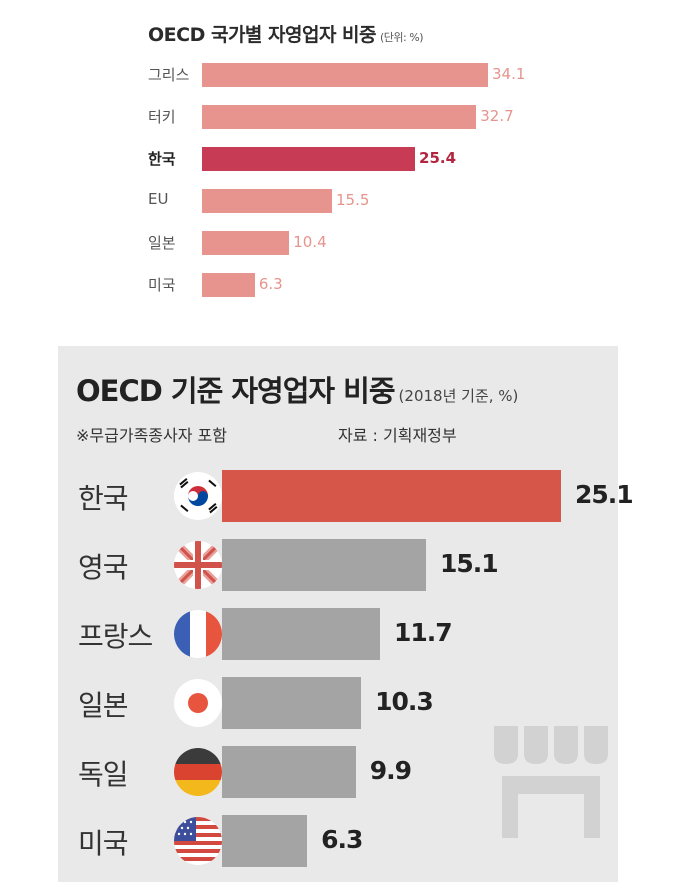 This screenshot has width=680, height=882. Describe the element at coordinates (162, 285) in the screenshot. I see `chart1-category-label: 미국` at that location.